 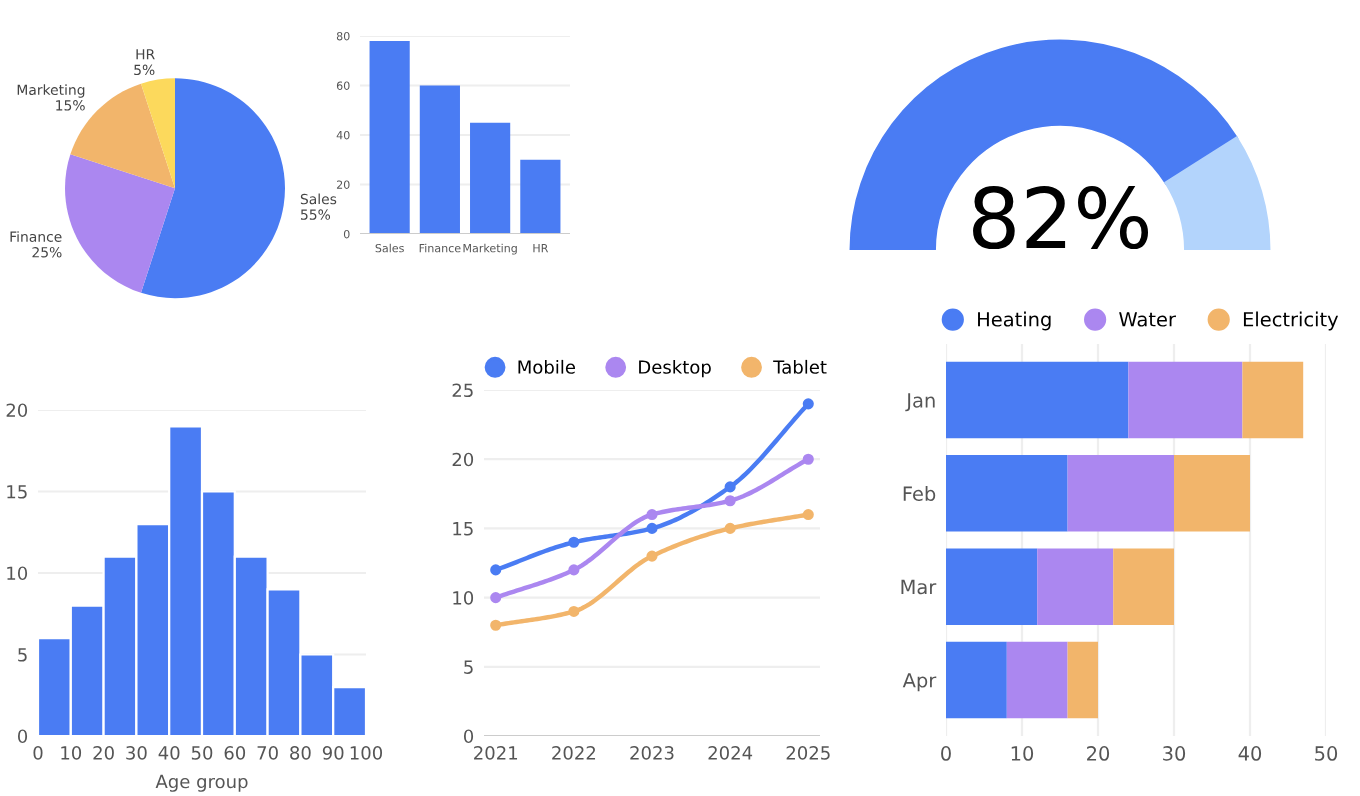 I want to click on y-tick-label: Jan, so click(x=920, y=402).